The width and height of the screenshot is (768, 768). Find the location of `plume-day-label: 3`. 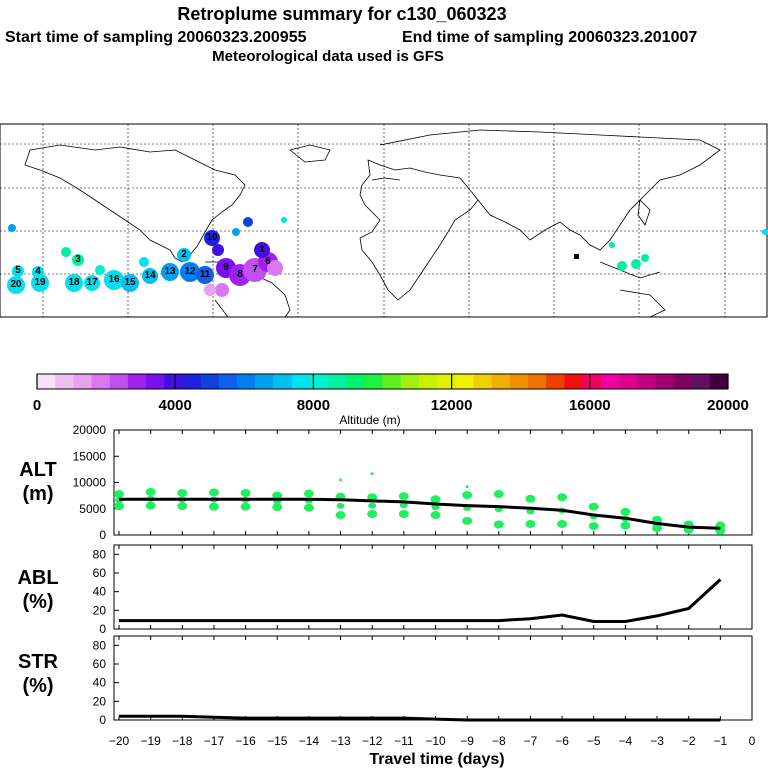

plume-day-label: 3 is located at coordinates (78, 259).